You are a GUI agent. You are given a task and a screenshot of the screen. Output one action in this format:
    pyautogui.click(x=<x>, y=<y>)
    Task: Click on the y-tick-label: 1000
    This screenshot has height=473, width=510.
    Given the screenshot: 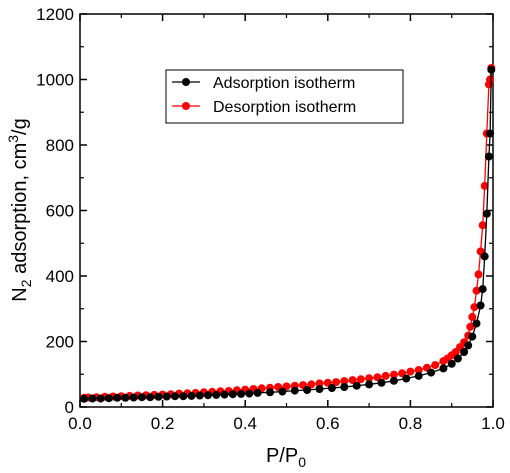 What is the action you would take?
    pyautogui.click(x=55, y=80)
    